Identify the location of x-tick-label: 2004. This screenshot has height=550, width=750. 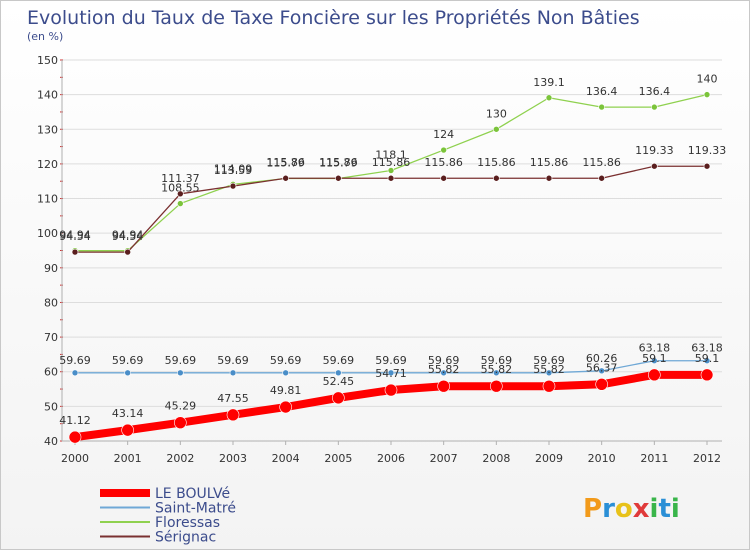
(286, 458).